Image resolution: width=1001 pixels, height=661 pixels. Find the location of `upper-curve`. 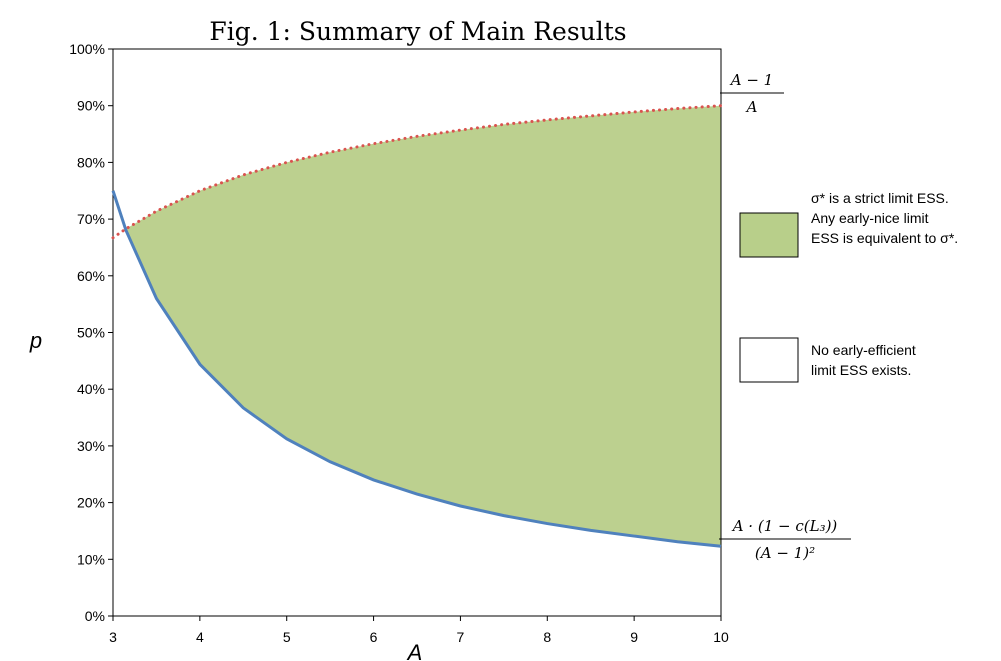

upper-curve is located at coordinates (417, 172).